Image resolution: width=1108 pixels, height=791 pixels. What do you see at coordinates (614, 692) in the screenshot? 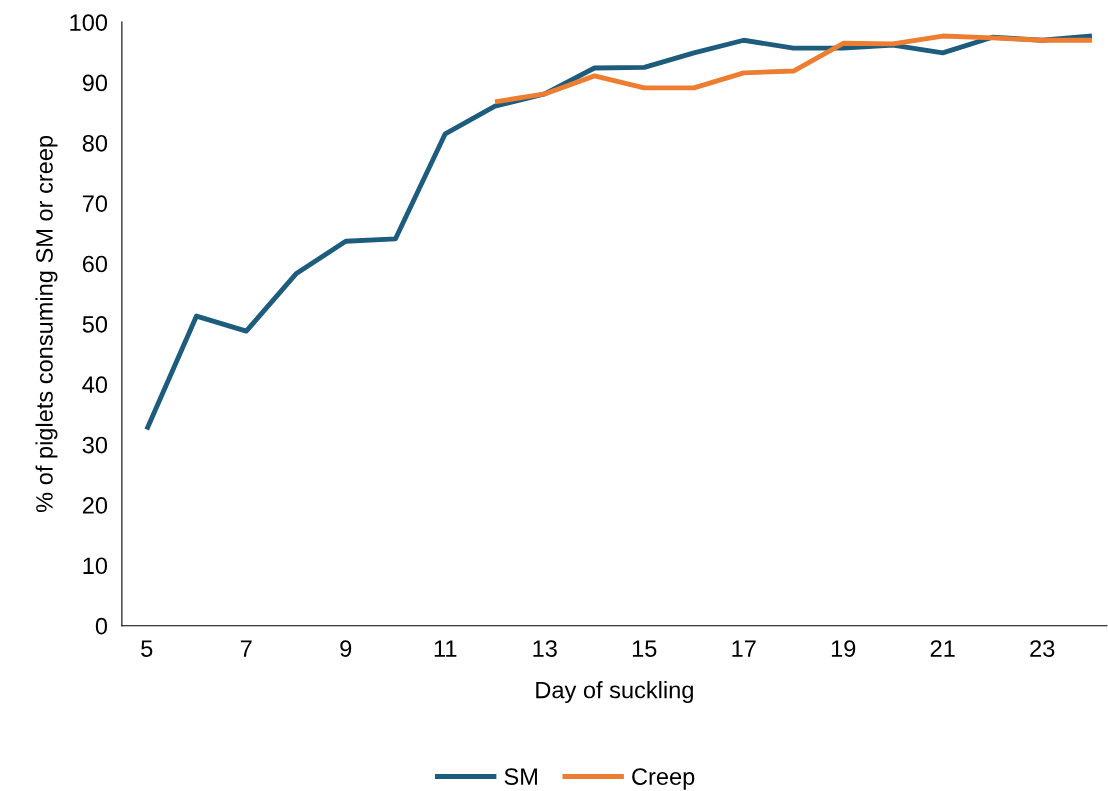
I see `x-axis-title: Day of suckling` at bounding box center [614, 692].